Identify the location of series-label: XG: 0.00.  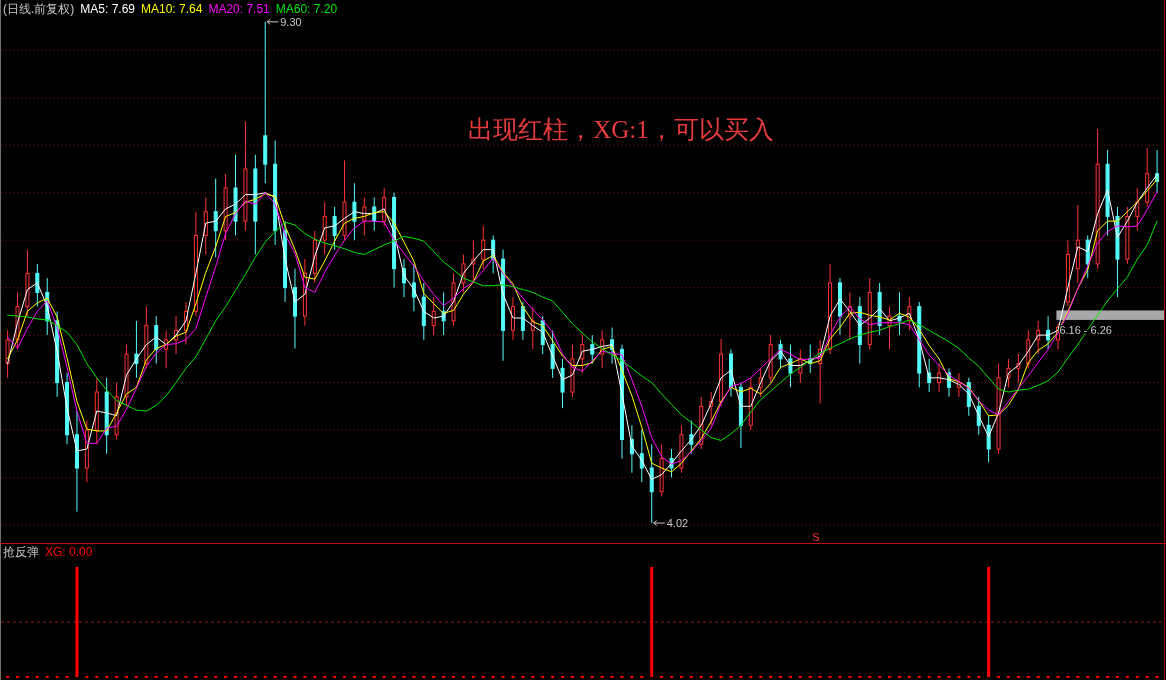
(69, 552).